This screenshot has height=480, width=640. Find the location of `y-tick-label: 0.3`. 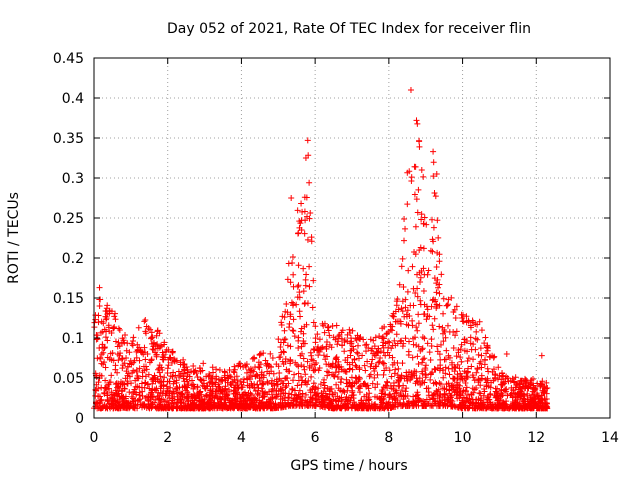

y-tick-label: 0.3 is located at coordinates (73, 179).